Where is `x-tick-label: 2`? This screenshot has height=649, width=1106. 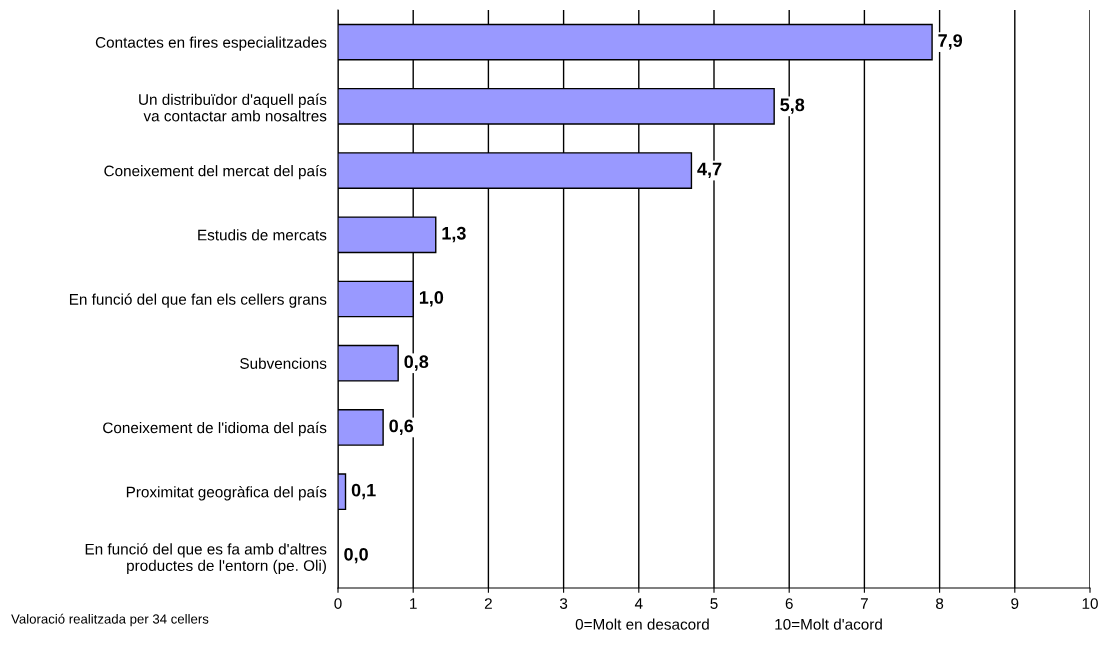 x-tick-label: 2 is located at coordinates (488, 603).